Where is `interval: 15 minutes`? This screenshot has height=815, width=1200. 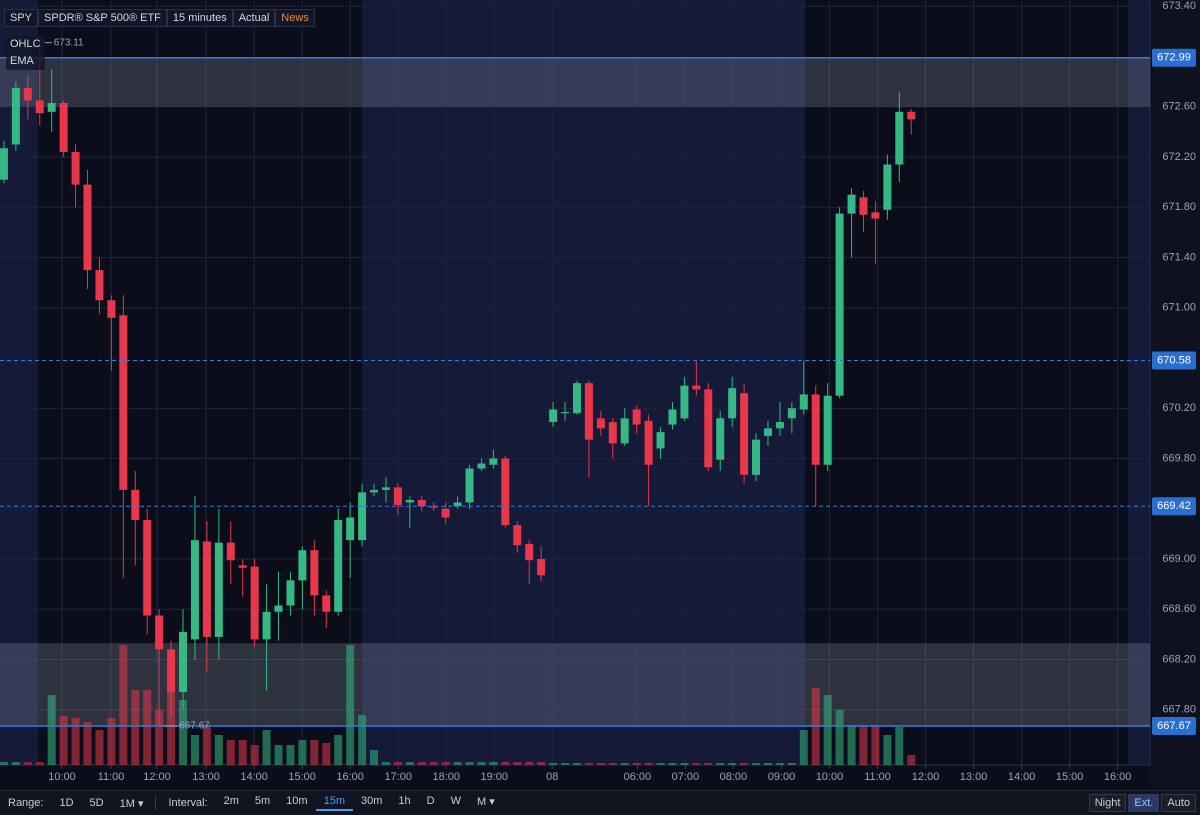
interval: 15 minutes is located at coordinates (199, 18).